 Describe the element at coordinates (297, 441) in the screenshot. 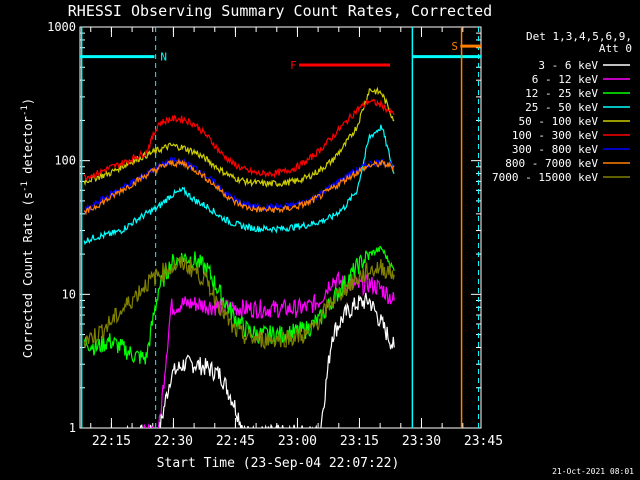

I see `x-tick-label: 23:00` at that location.